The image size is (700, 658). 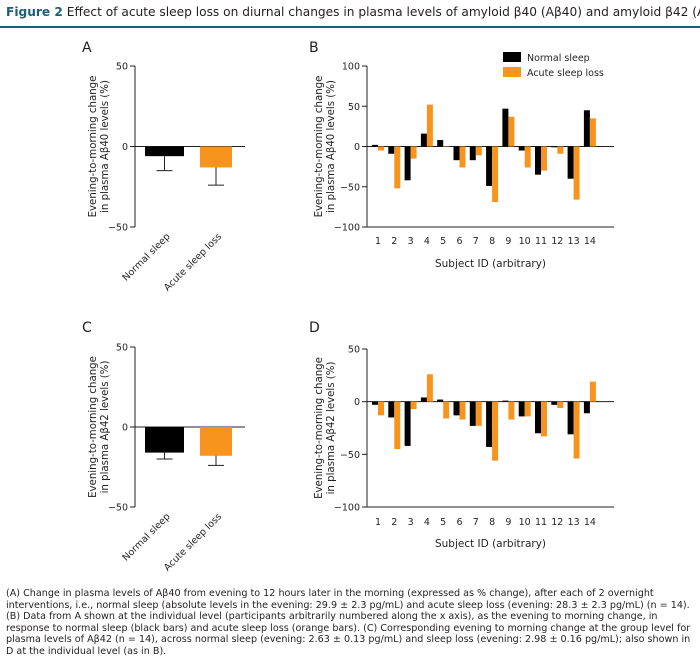 What do you see at coordinates (350, 187) in the screenshot?
I see `y-tick-label-B: −50` at bounding box center [350, 187].